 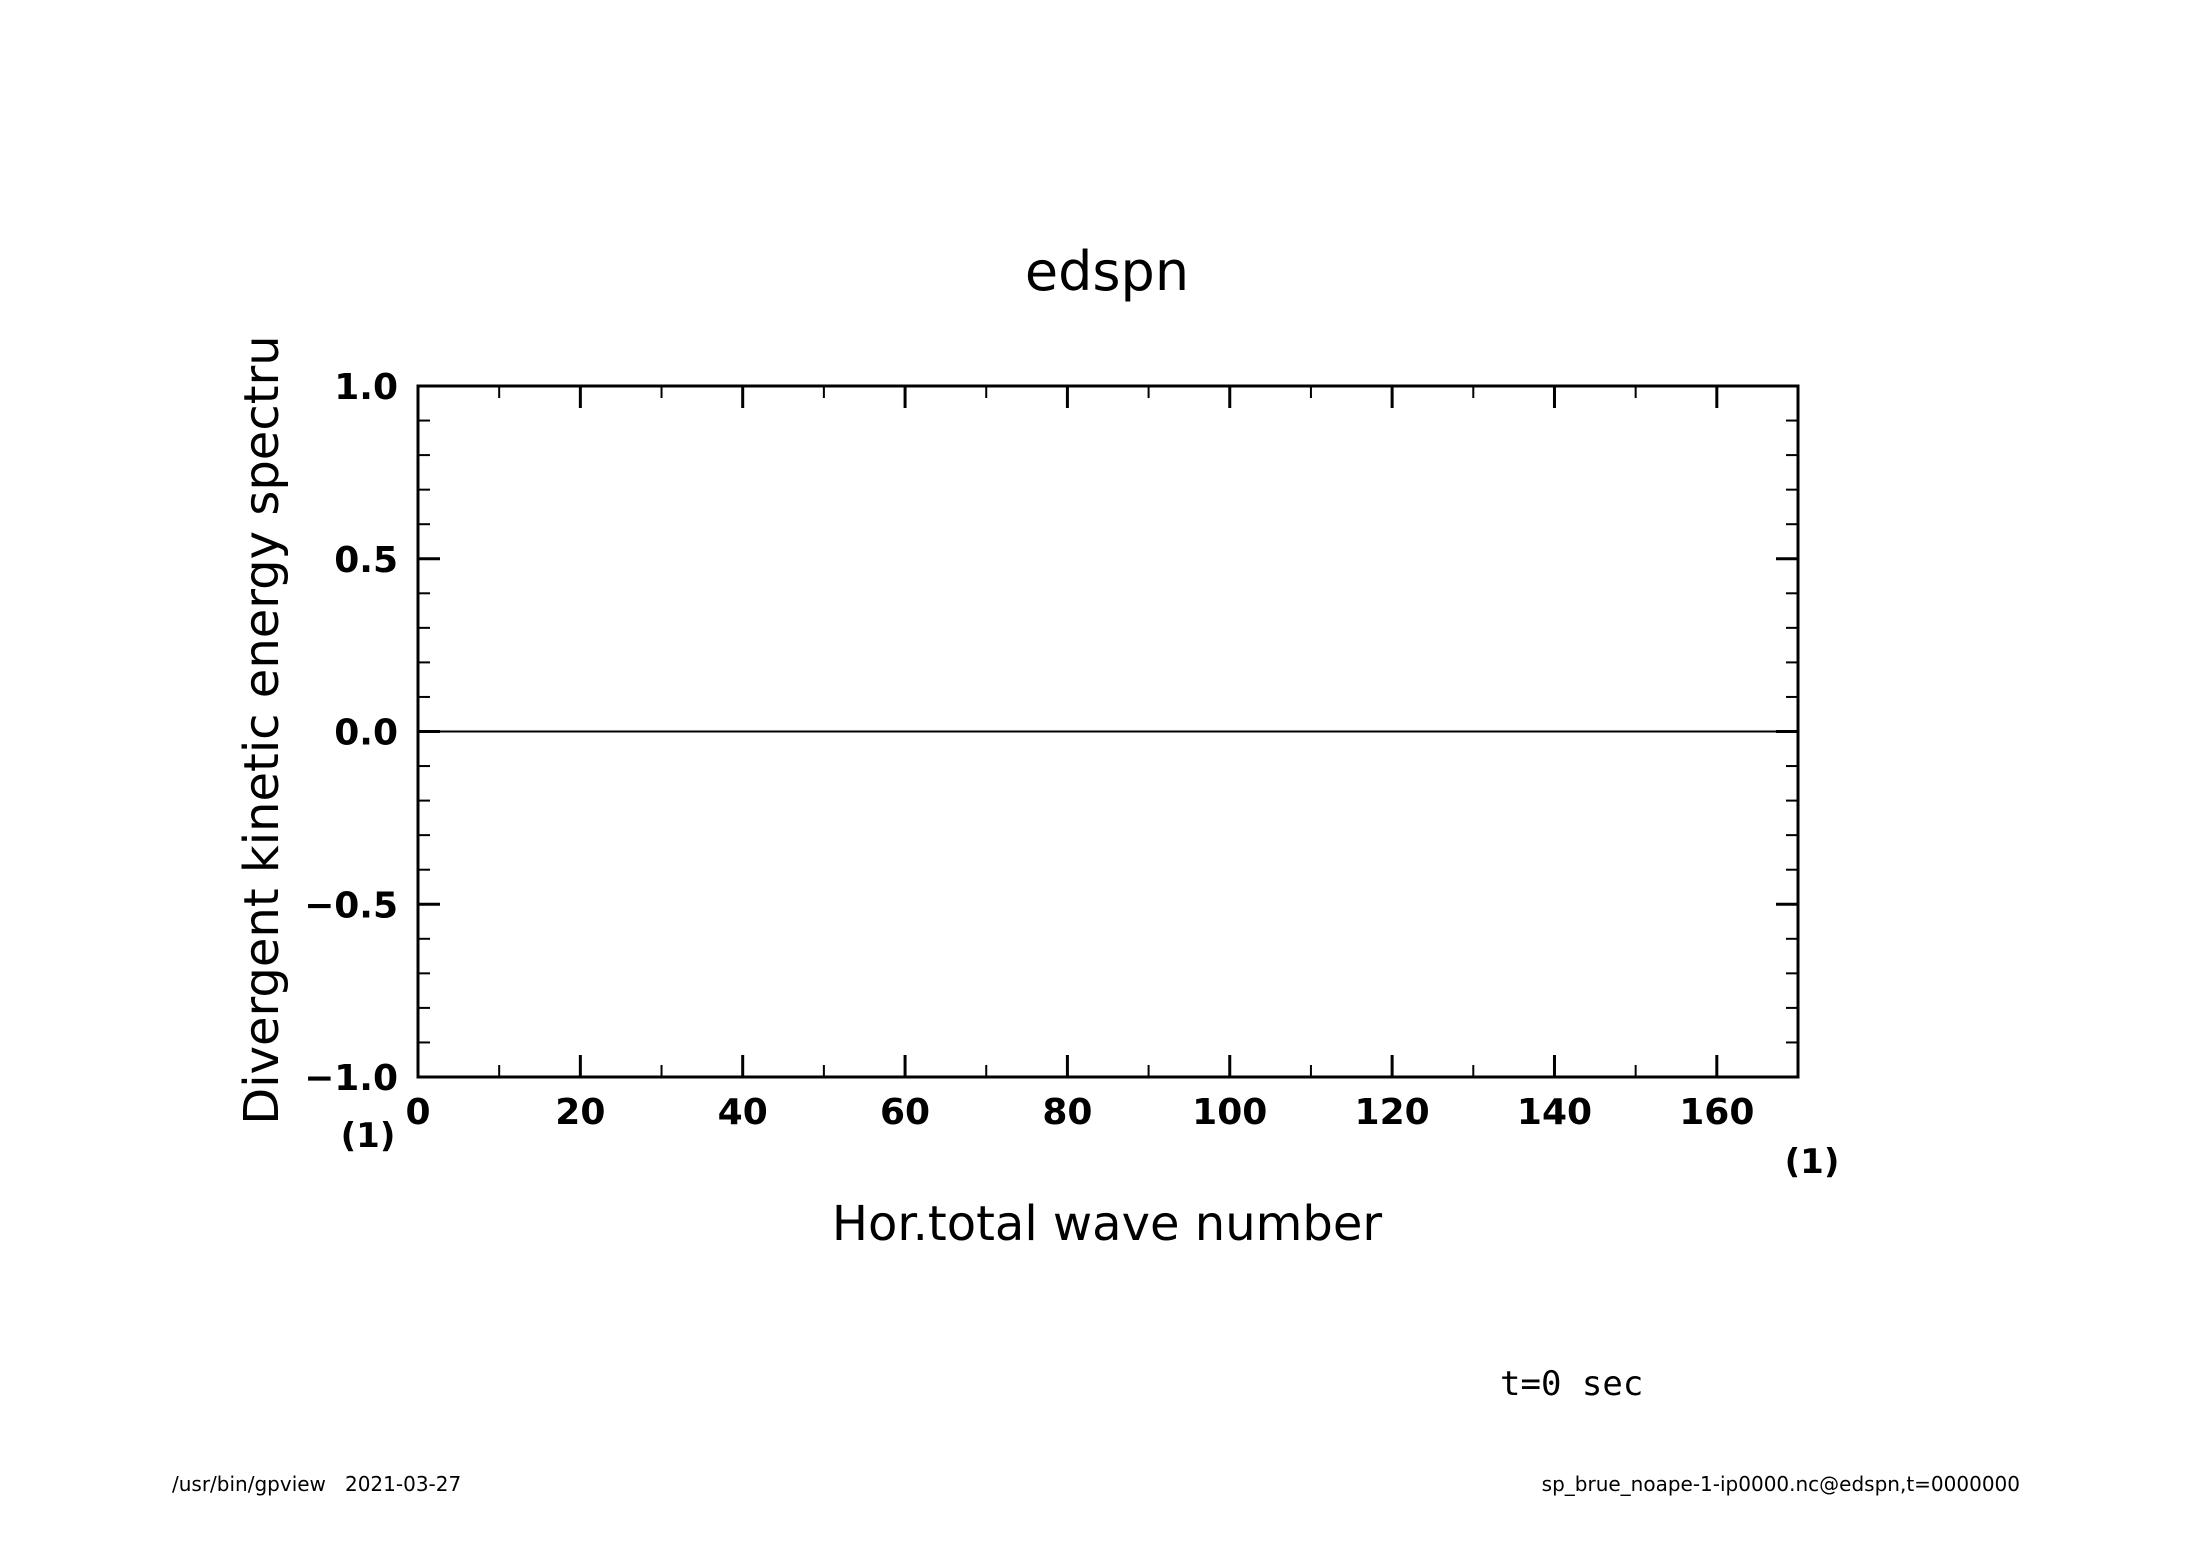 What do you see at coordinates (743, 1112) in the screenshot?
I see `x-tick-label: 40` at bounding box center [743, 1112].